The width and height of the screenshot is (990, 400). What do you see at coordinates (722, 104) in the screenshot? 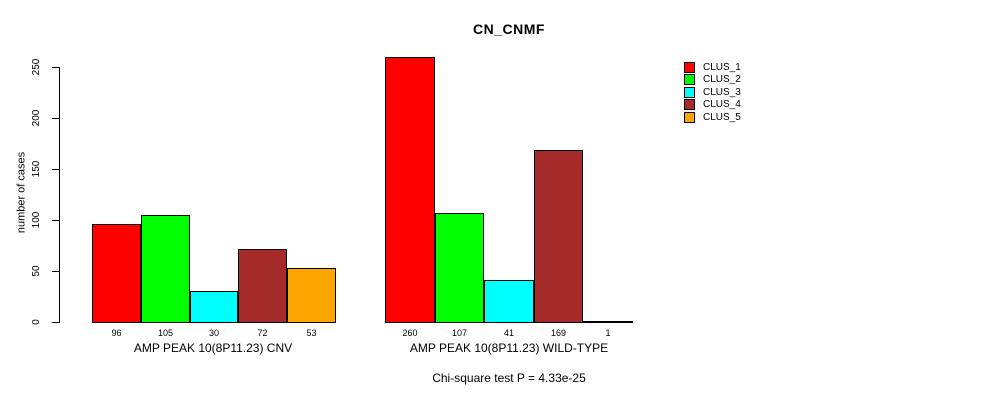
I see `legend-label: CLUS_4` at bounding box center [722, 104].